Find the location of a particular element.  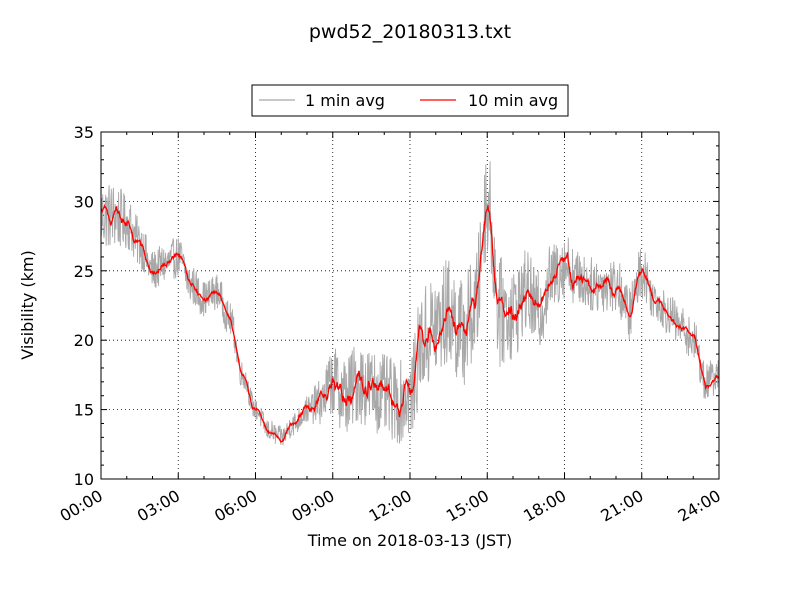

y-tick-label: 10 is located at coordinates (84, 479).